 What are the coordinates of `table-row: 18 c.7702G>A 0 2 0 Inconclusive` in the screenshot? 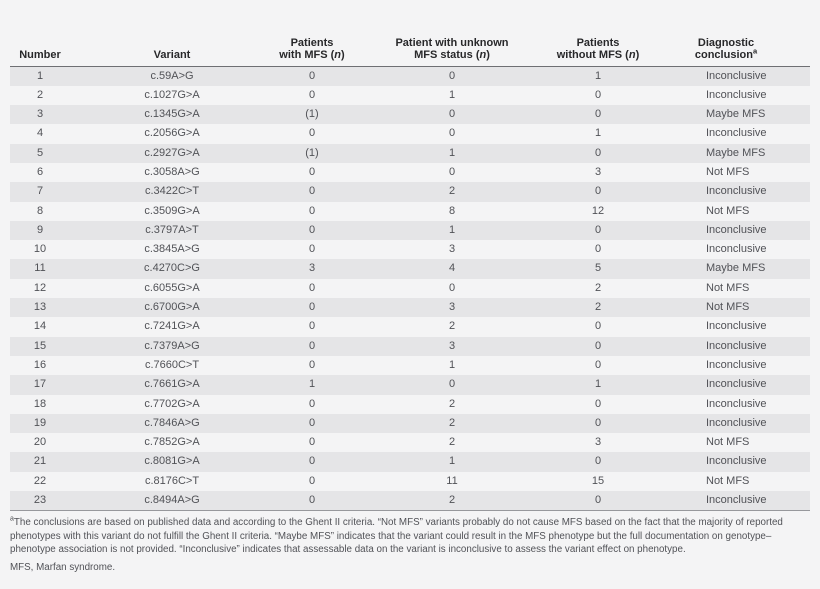 It's located at (410, 404).